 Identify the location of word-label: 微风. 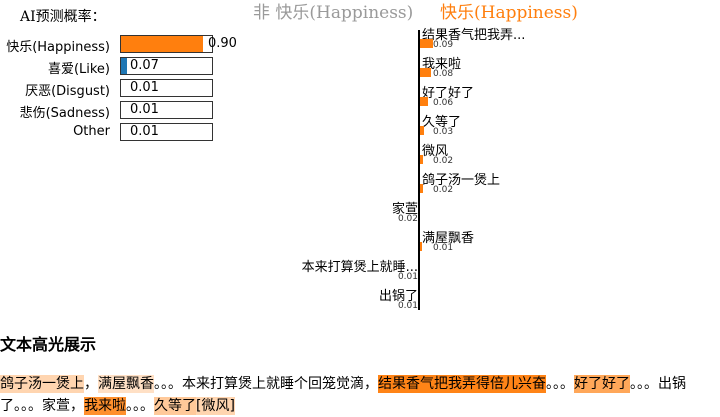
(435, 151).